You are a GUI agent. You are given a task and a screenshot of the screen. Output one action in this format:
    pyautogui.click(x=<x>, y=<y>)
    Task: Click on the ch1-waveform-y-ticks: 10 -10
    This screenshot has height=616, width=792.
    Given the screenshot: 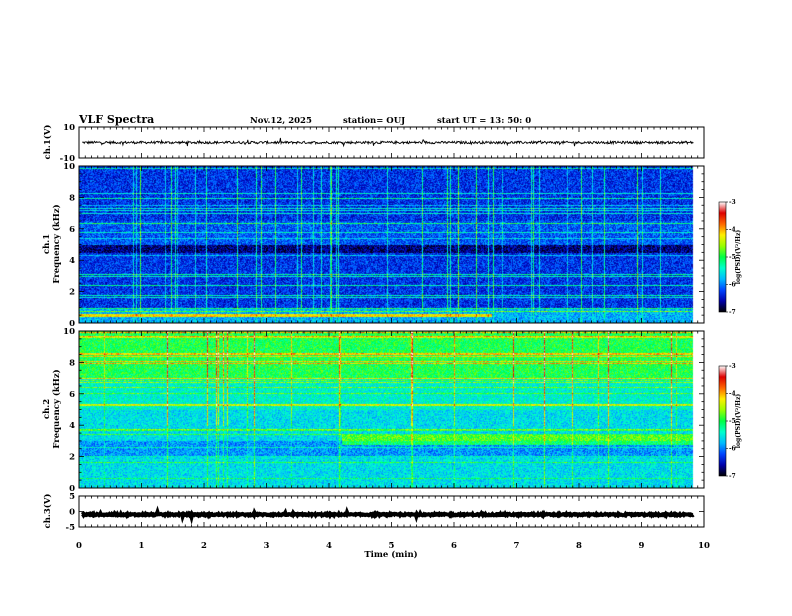 What is the action you would take?
    pyautogui.click(x=382, y=143)
    